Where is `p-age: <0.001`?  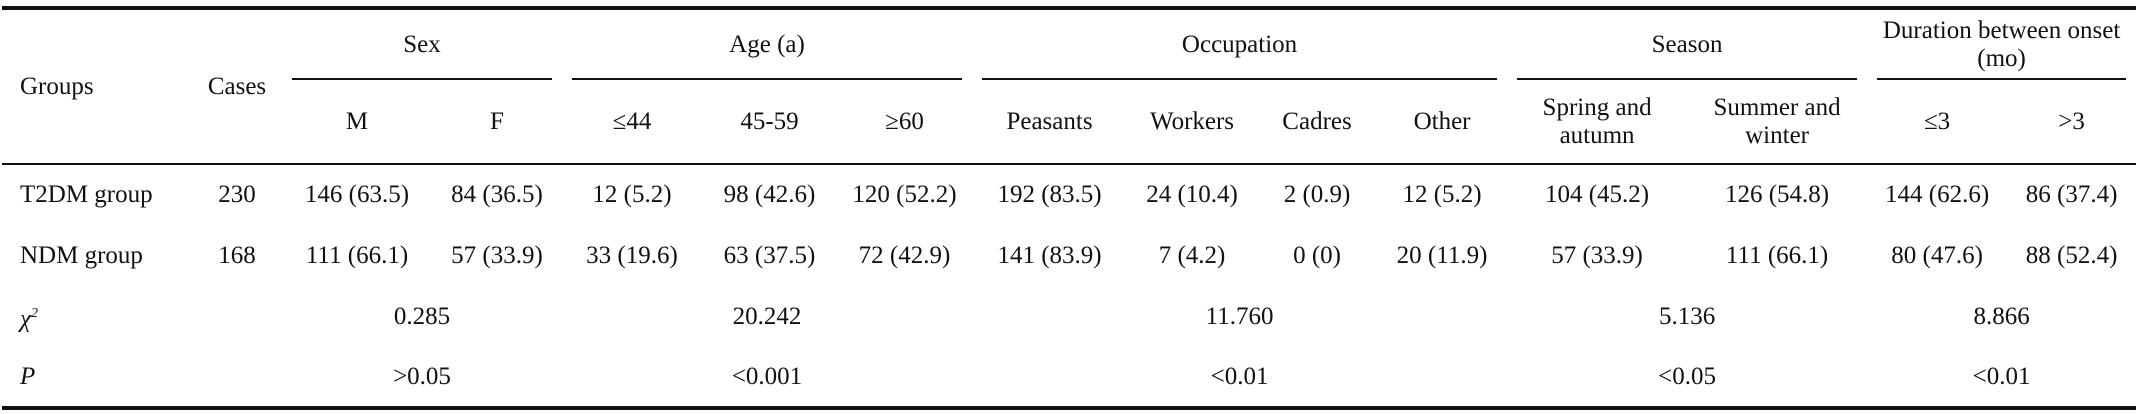
p-age: <0.001 is located at coordinates (767, 376).